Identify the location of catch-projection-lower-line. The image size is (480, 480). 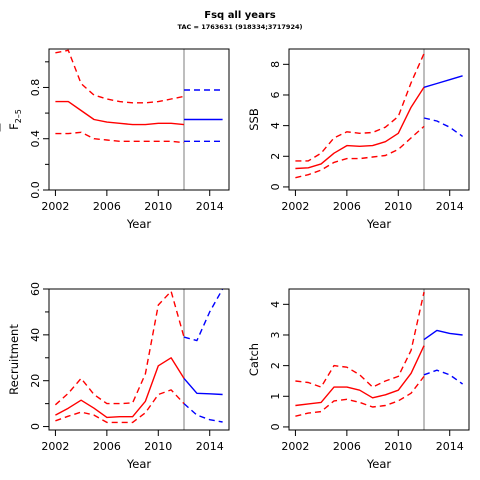
(443, 377).